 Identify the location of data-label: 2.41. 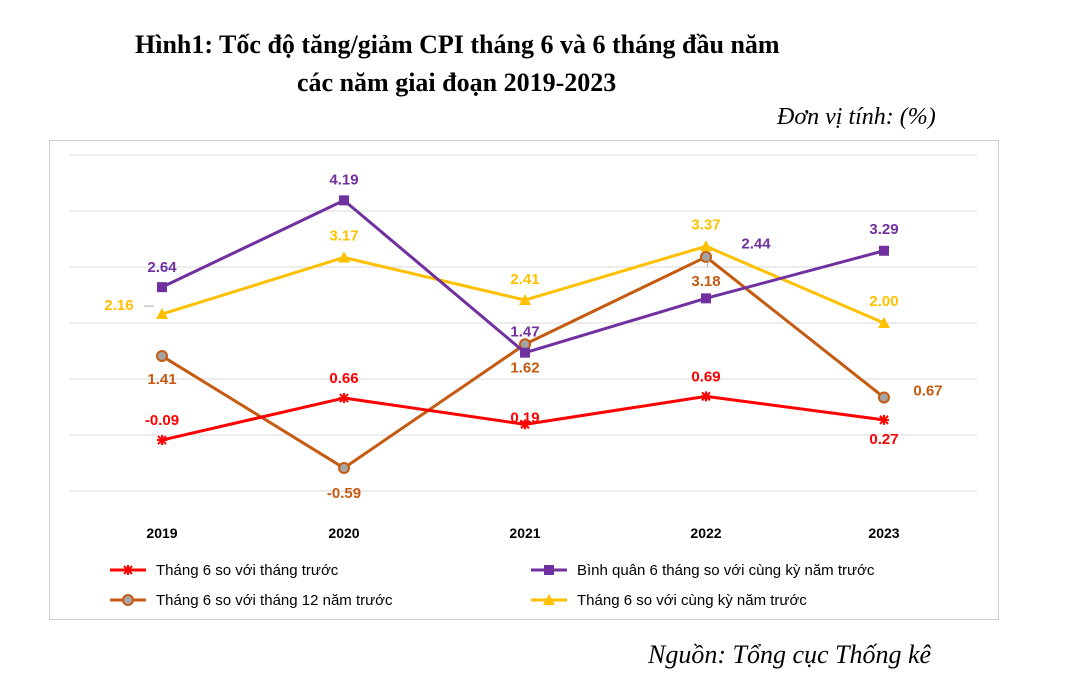
(524, 279).